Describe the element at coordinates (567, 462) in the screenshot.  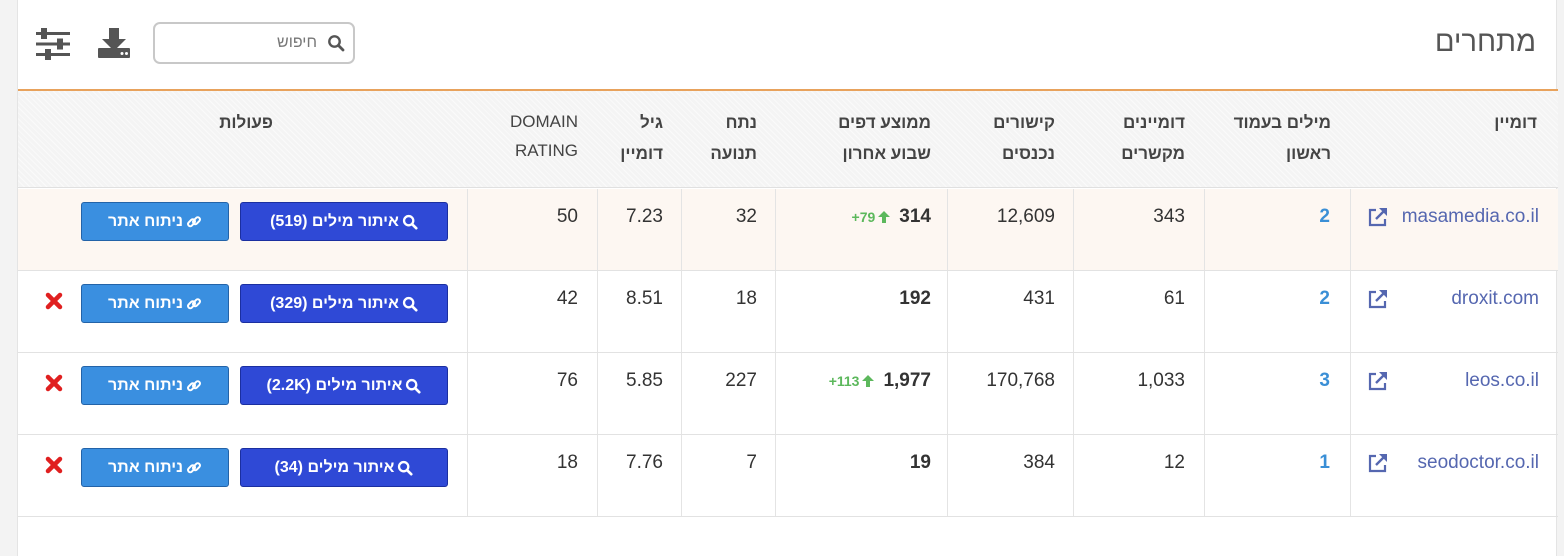
I see `domain-rating-value: 18` at that location.